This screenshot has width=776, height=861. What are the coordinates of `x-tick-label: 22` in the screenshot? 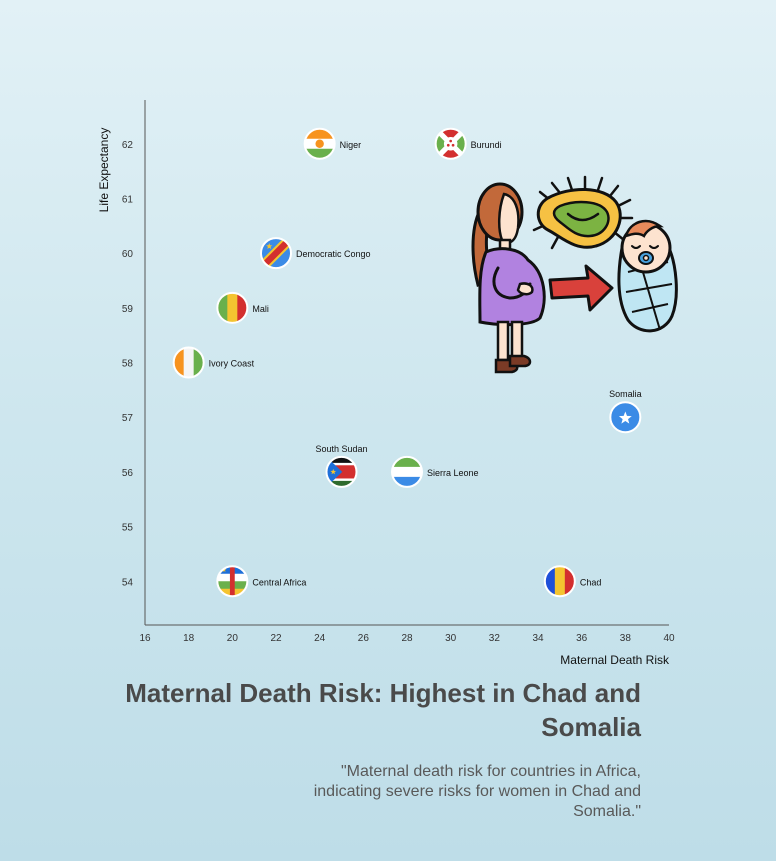 It's located at (276, 638).